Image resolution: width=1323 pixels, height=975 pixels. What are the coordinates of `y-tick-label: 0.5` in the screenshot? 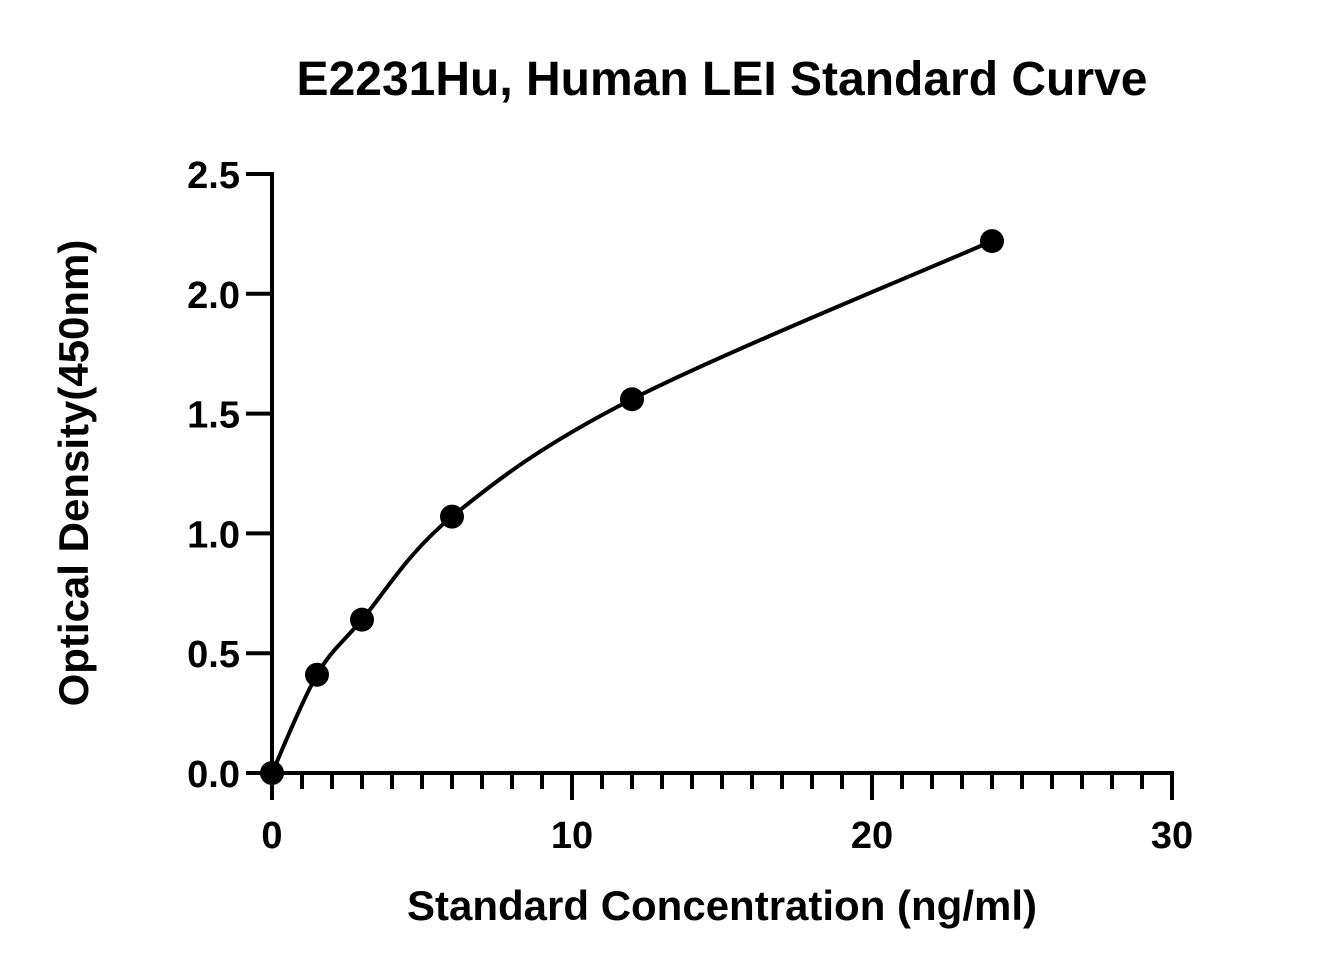 It's located at (213, 655).